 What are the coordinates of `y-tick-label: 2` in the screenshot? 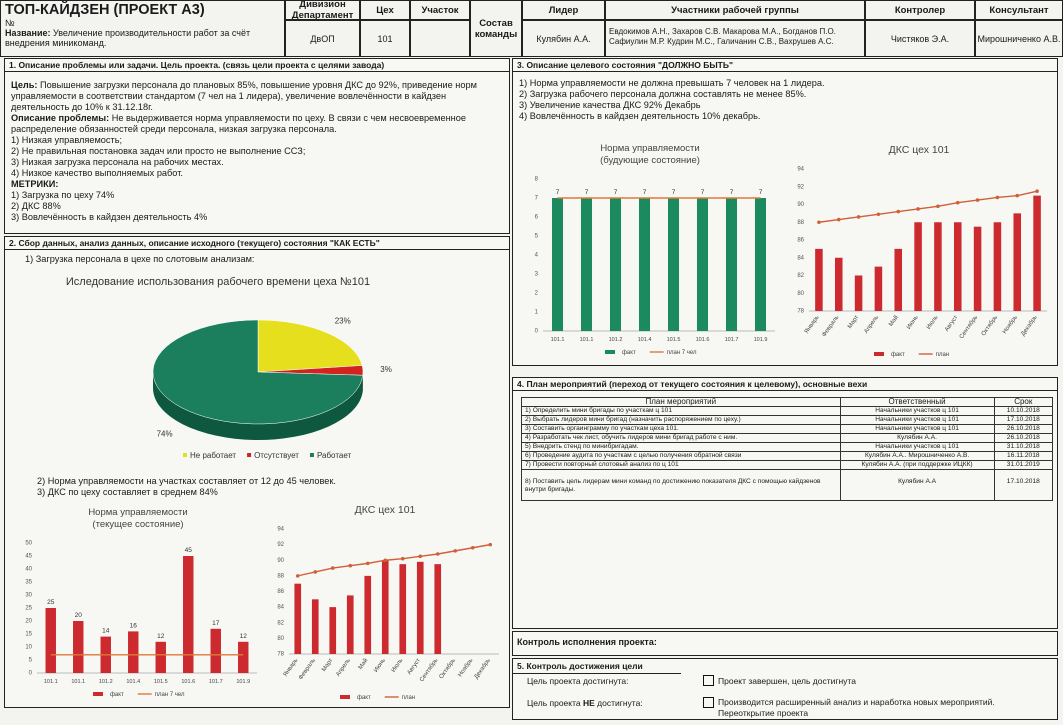 It's located at (537, 294).